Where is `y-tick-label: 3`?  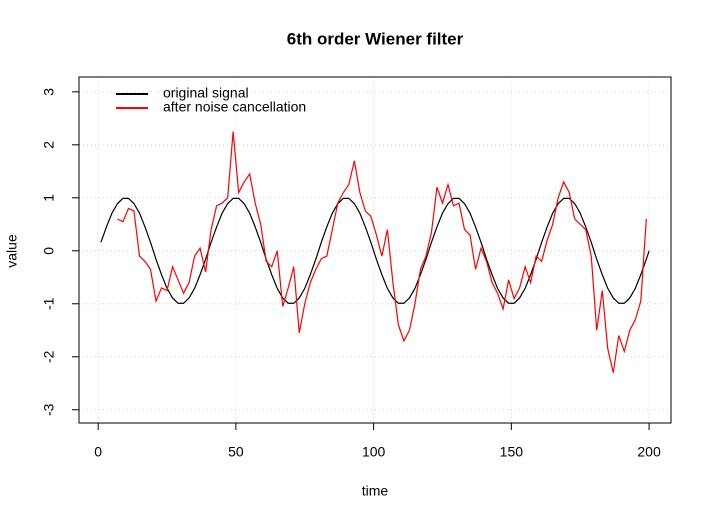
y-tick-label: 3 is located at coordinates (49, 92).